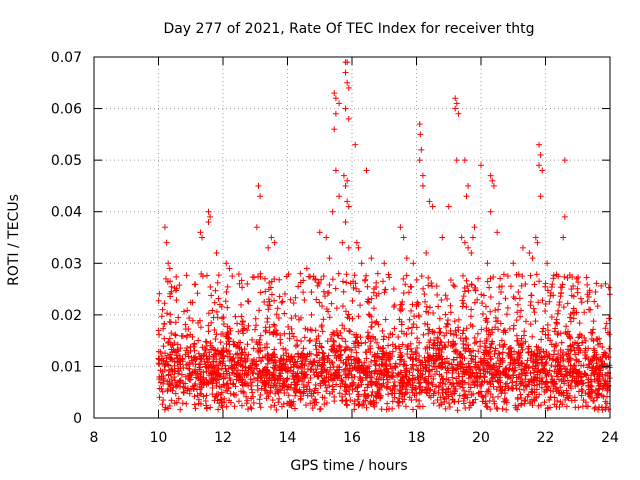  I want to click on y-tick-label: 0.01, so click(66, 367).